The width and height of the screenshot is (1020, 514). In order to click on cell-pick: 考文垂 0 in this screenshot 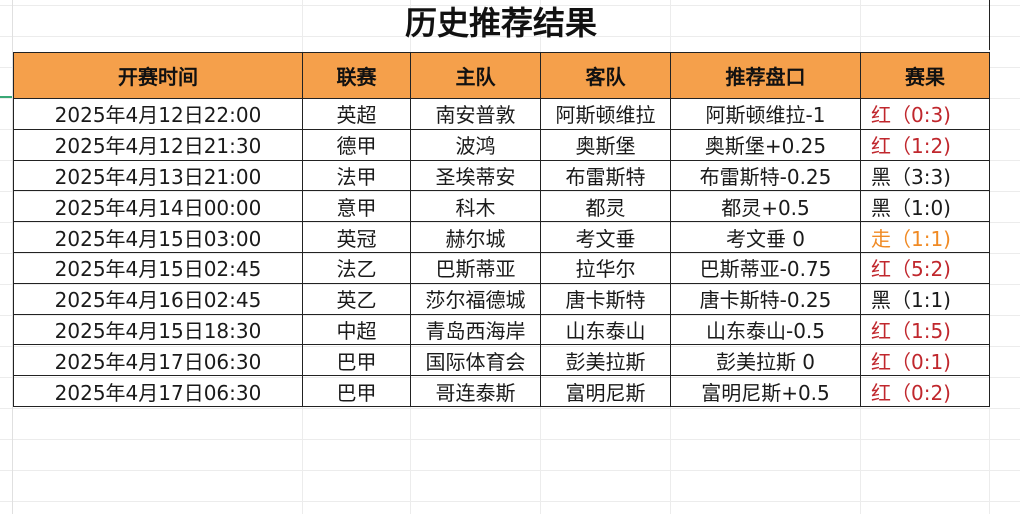, I will do `click(765, 237)`.